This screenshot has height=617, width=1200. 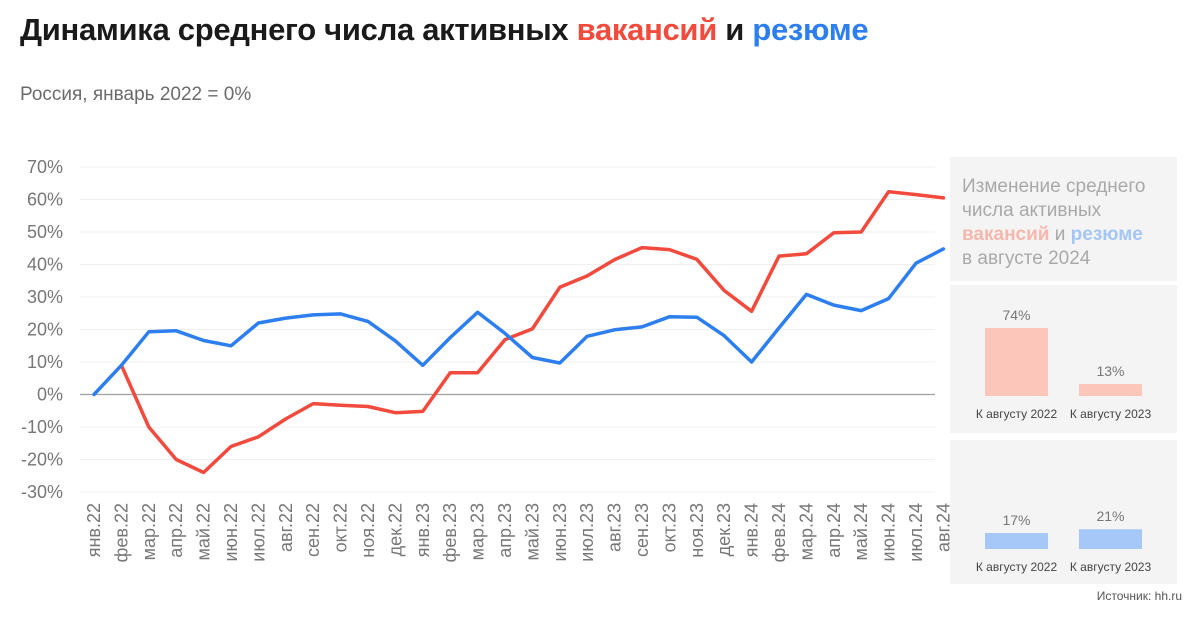 I want to click on y-tick-label: 60%, so click(x=45, y=200).